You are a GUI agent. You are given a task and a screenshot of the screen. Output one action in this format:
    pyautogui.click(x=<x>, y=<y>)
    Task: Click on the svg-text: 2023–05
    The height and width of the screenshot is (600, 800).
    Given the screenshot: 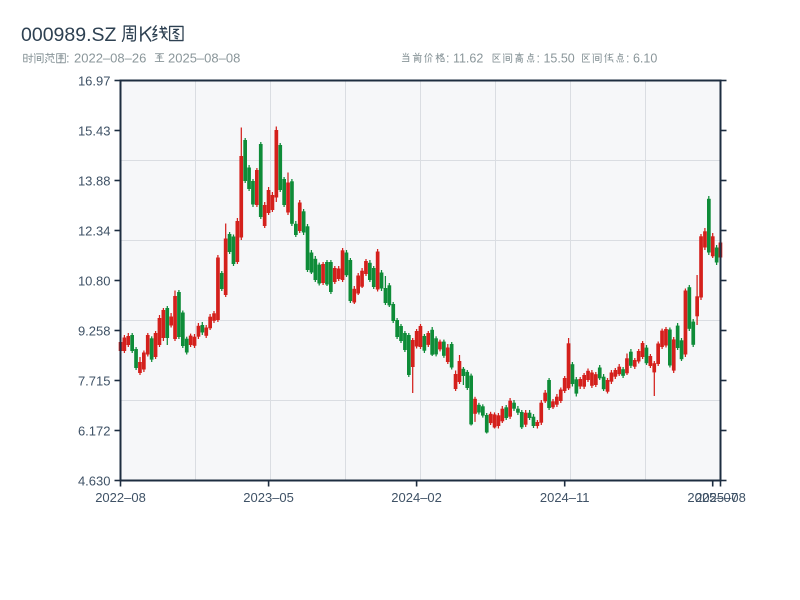 What is the action you would take?
    pyautogui.click(x=268, y=497)
    